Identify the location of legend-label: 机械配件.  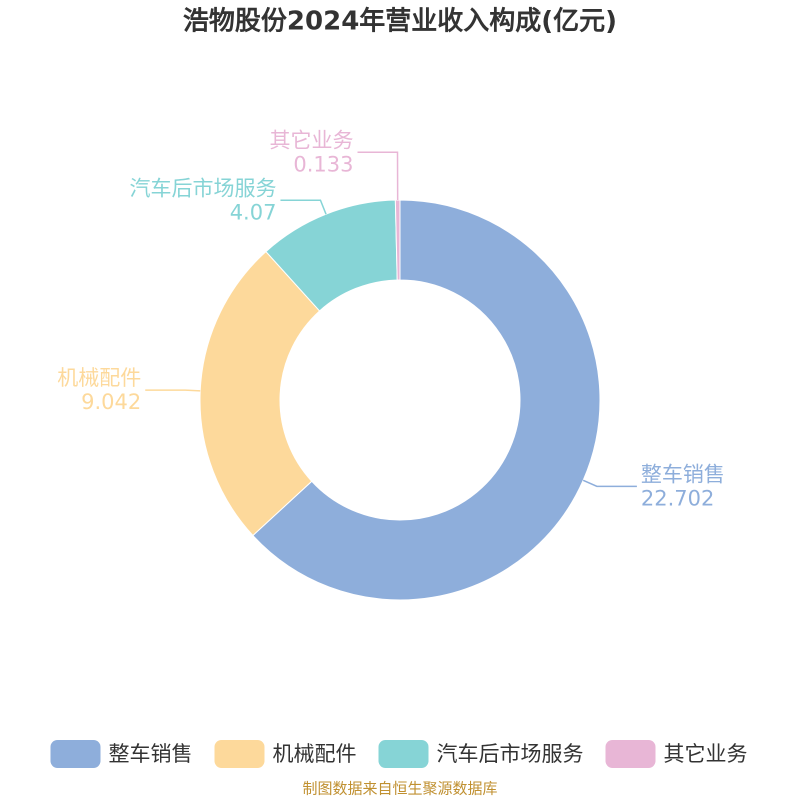
(315, 754).